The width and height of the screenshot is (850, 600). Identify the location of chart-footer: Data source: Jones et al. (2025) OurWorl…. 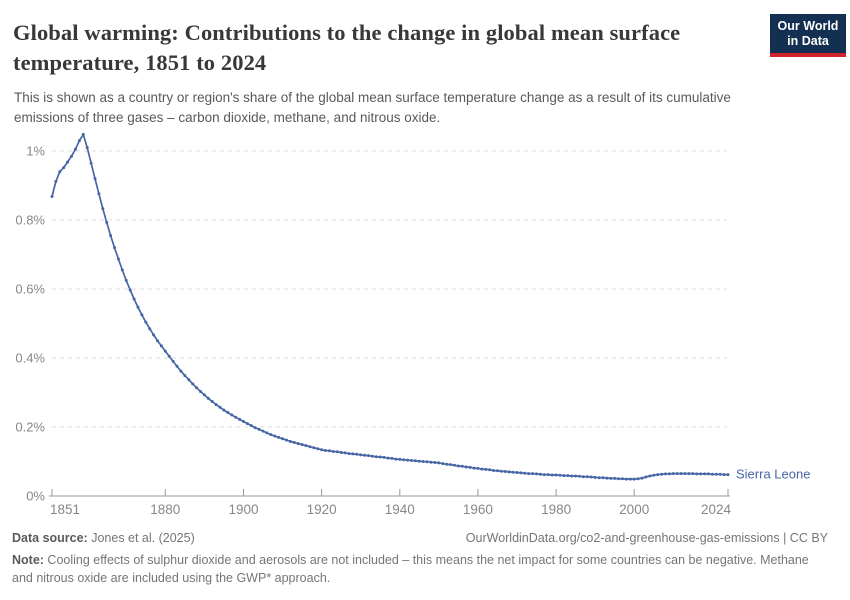
(420, 559).